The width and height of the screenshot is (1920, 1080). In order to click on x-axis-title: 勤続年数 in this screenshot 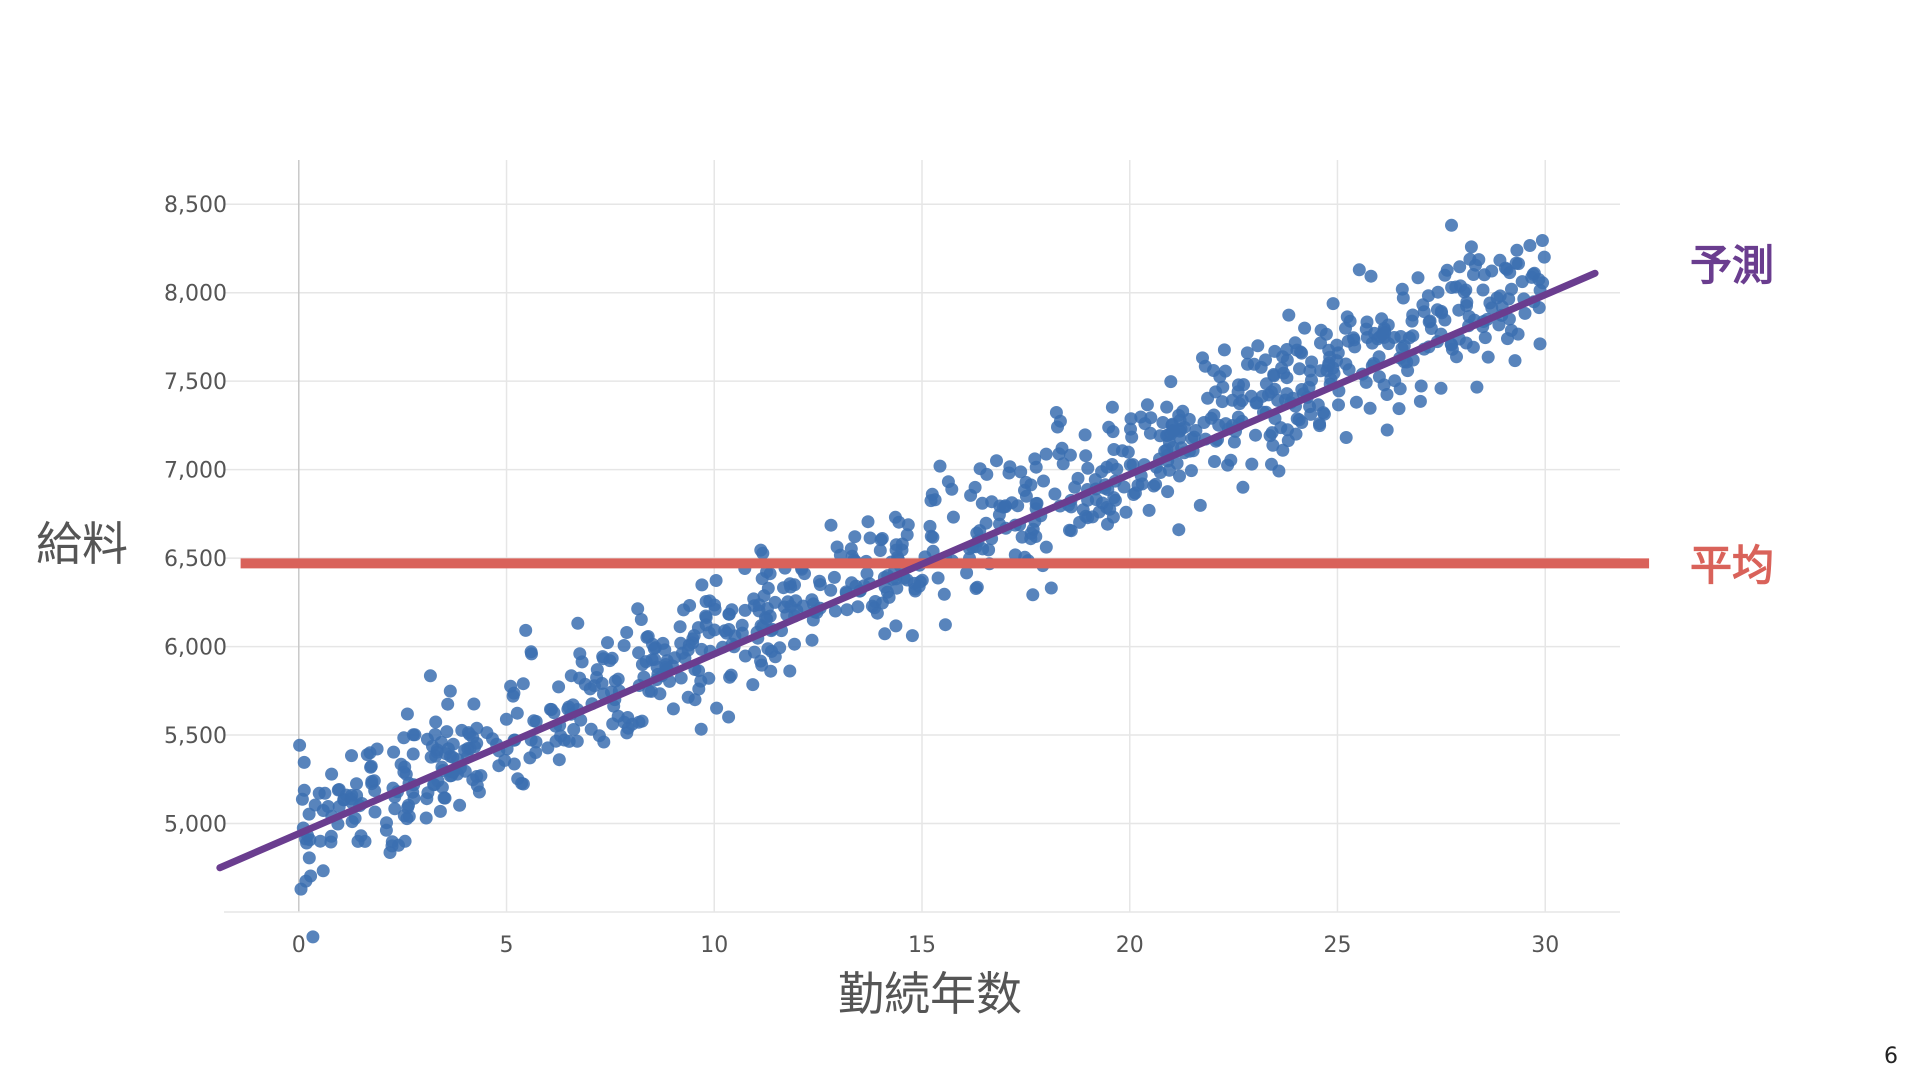, I will do `click(930, 994)`.